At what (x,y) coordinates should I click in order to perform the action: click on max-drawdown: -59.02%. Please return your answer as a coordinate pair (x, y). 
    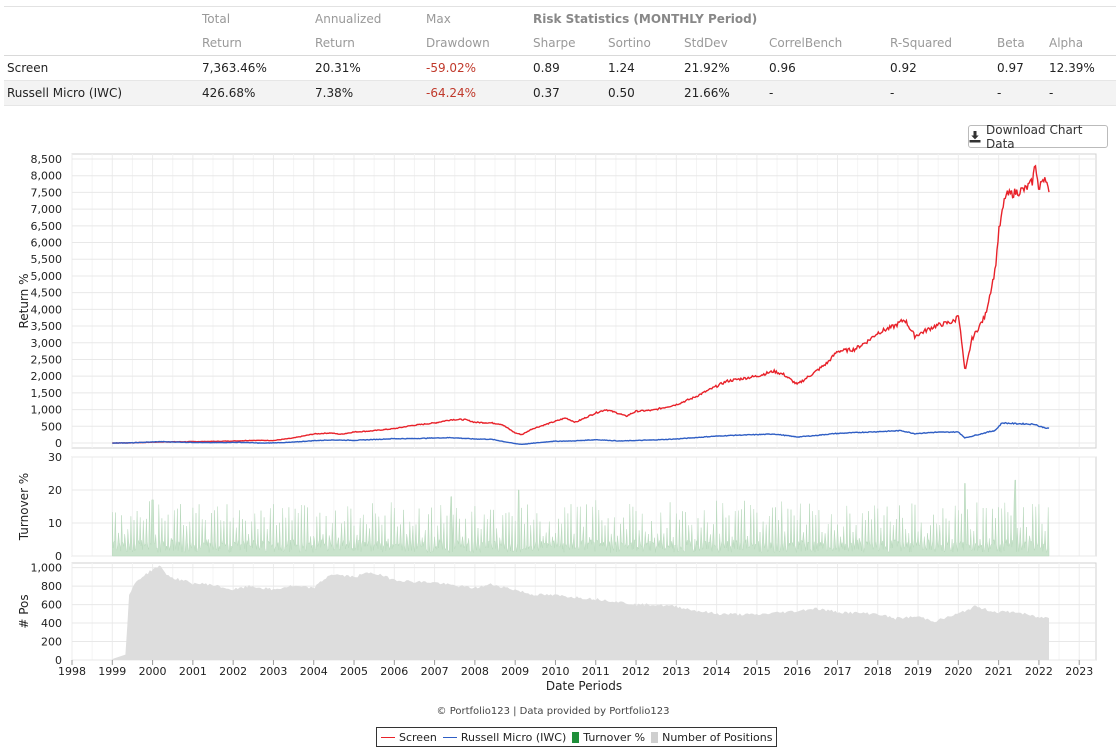
    Looking at the image, I should click on (476, 68).